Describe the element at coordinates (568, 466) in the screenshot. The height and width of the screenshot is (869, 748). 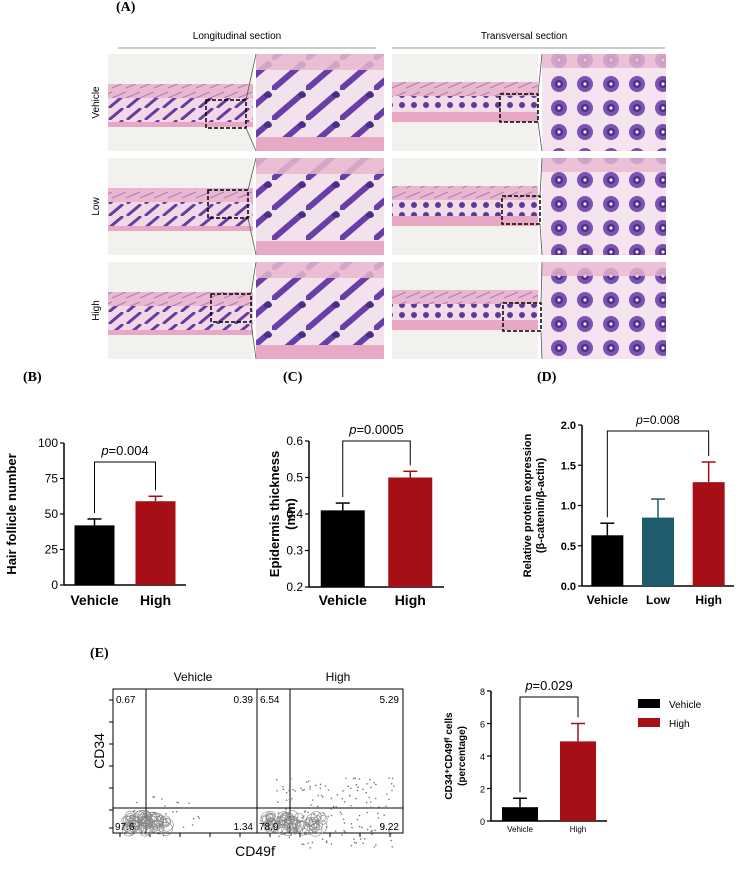
I see `y-tick-label: 1.5` at that location.